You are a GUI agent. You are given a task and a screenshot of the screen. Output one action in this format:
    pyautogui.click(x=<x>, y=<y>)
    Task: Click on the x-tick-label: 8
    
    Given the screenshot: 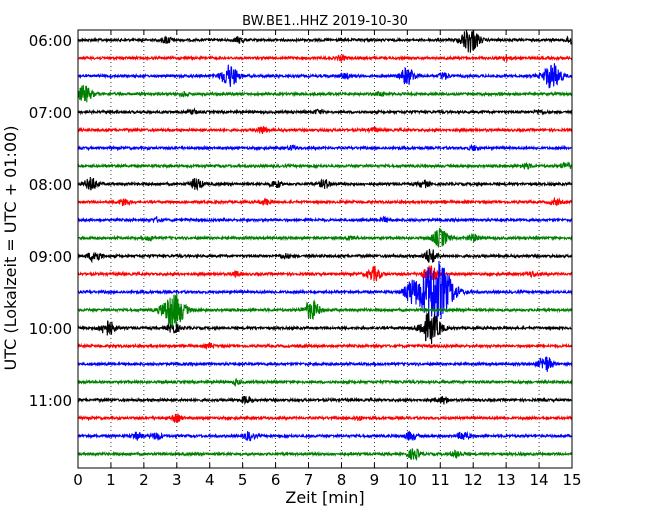 What is the action you would take?
    pyautogui.click(x=342, y=480)
    